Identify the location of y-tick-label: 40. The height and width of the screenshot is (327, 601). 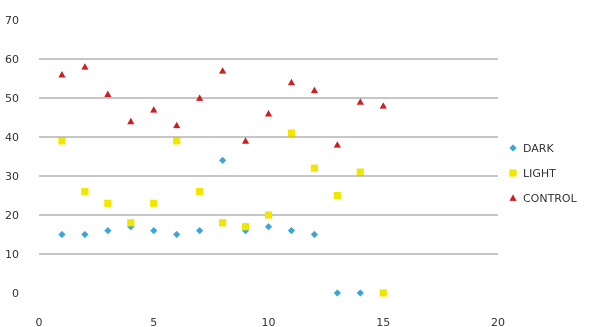
(12, 137).